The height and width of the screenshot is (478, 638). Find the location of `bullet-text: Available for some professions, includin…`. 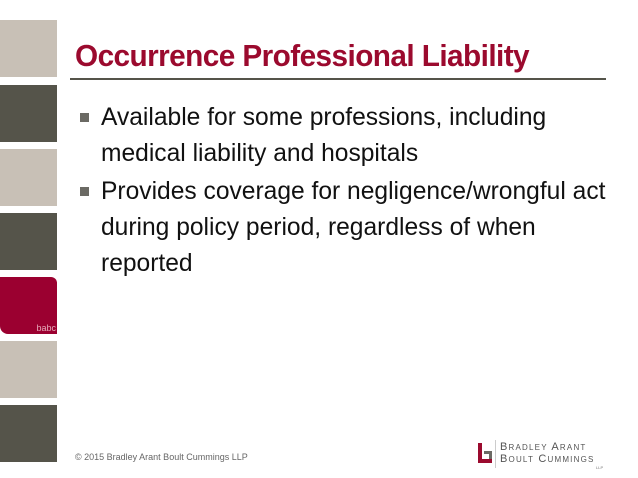

bullet-text: Available for some professions, includin… is located at coordinates (324, 135).